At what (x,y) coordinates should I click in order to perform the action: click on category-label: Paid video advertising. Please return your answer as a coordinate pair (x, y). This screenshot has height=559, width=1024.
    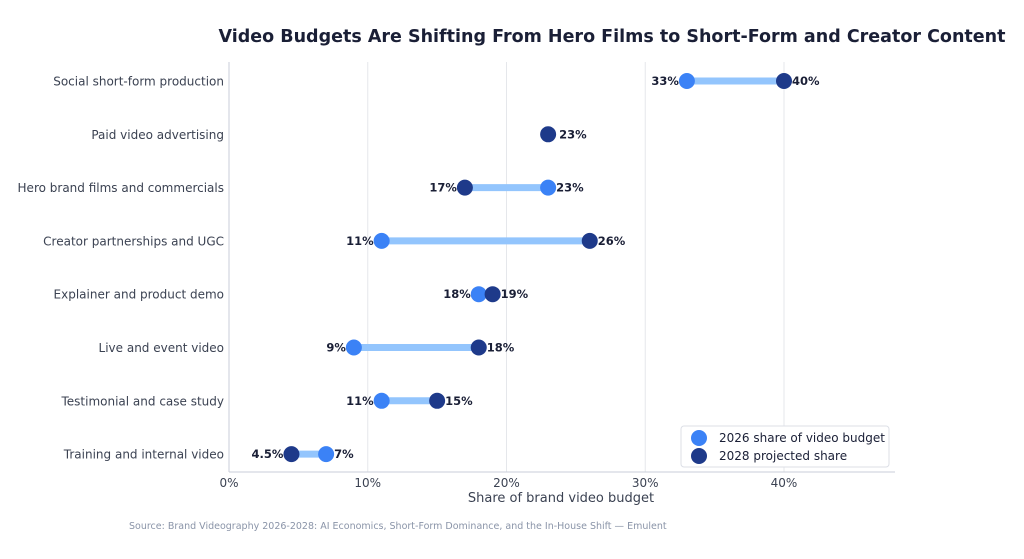
    Looking at the image, I should click on (157, 135).